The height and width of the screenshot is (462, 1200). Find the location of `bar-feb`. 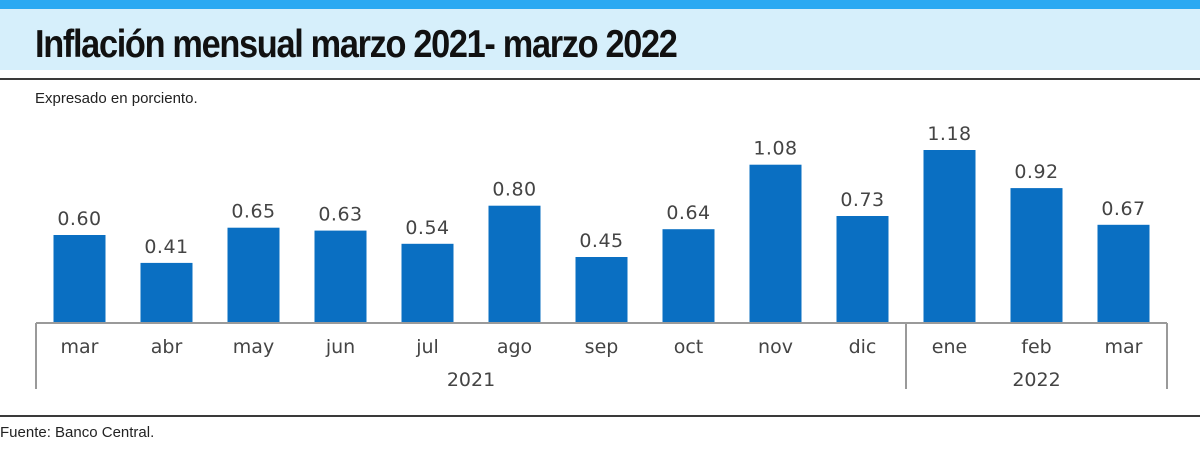

bar-feb is located at coordinates (1036, 255).